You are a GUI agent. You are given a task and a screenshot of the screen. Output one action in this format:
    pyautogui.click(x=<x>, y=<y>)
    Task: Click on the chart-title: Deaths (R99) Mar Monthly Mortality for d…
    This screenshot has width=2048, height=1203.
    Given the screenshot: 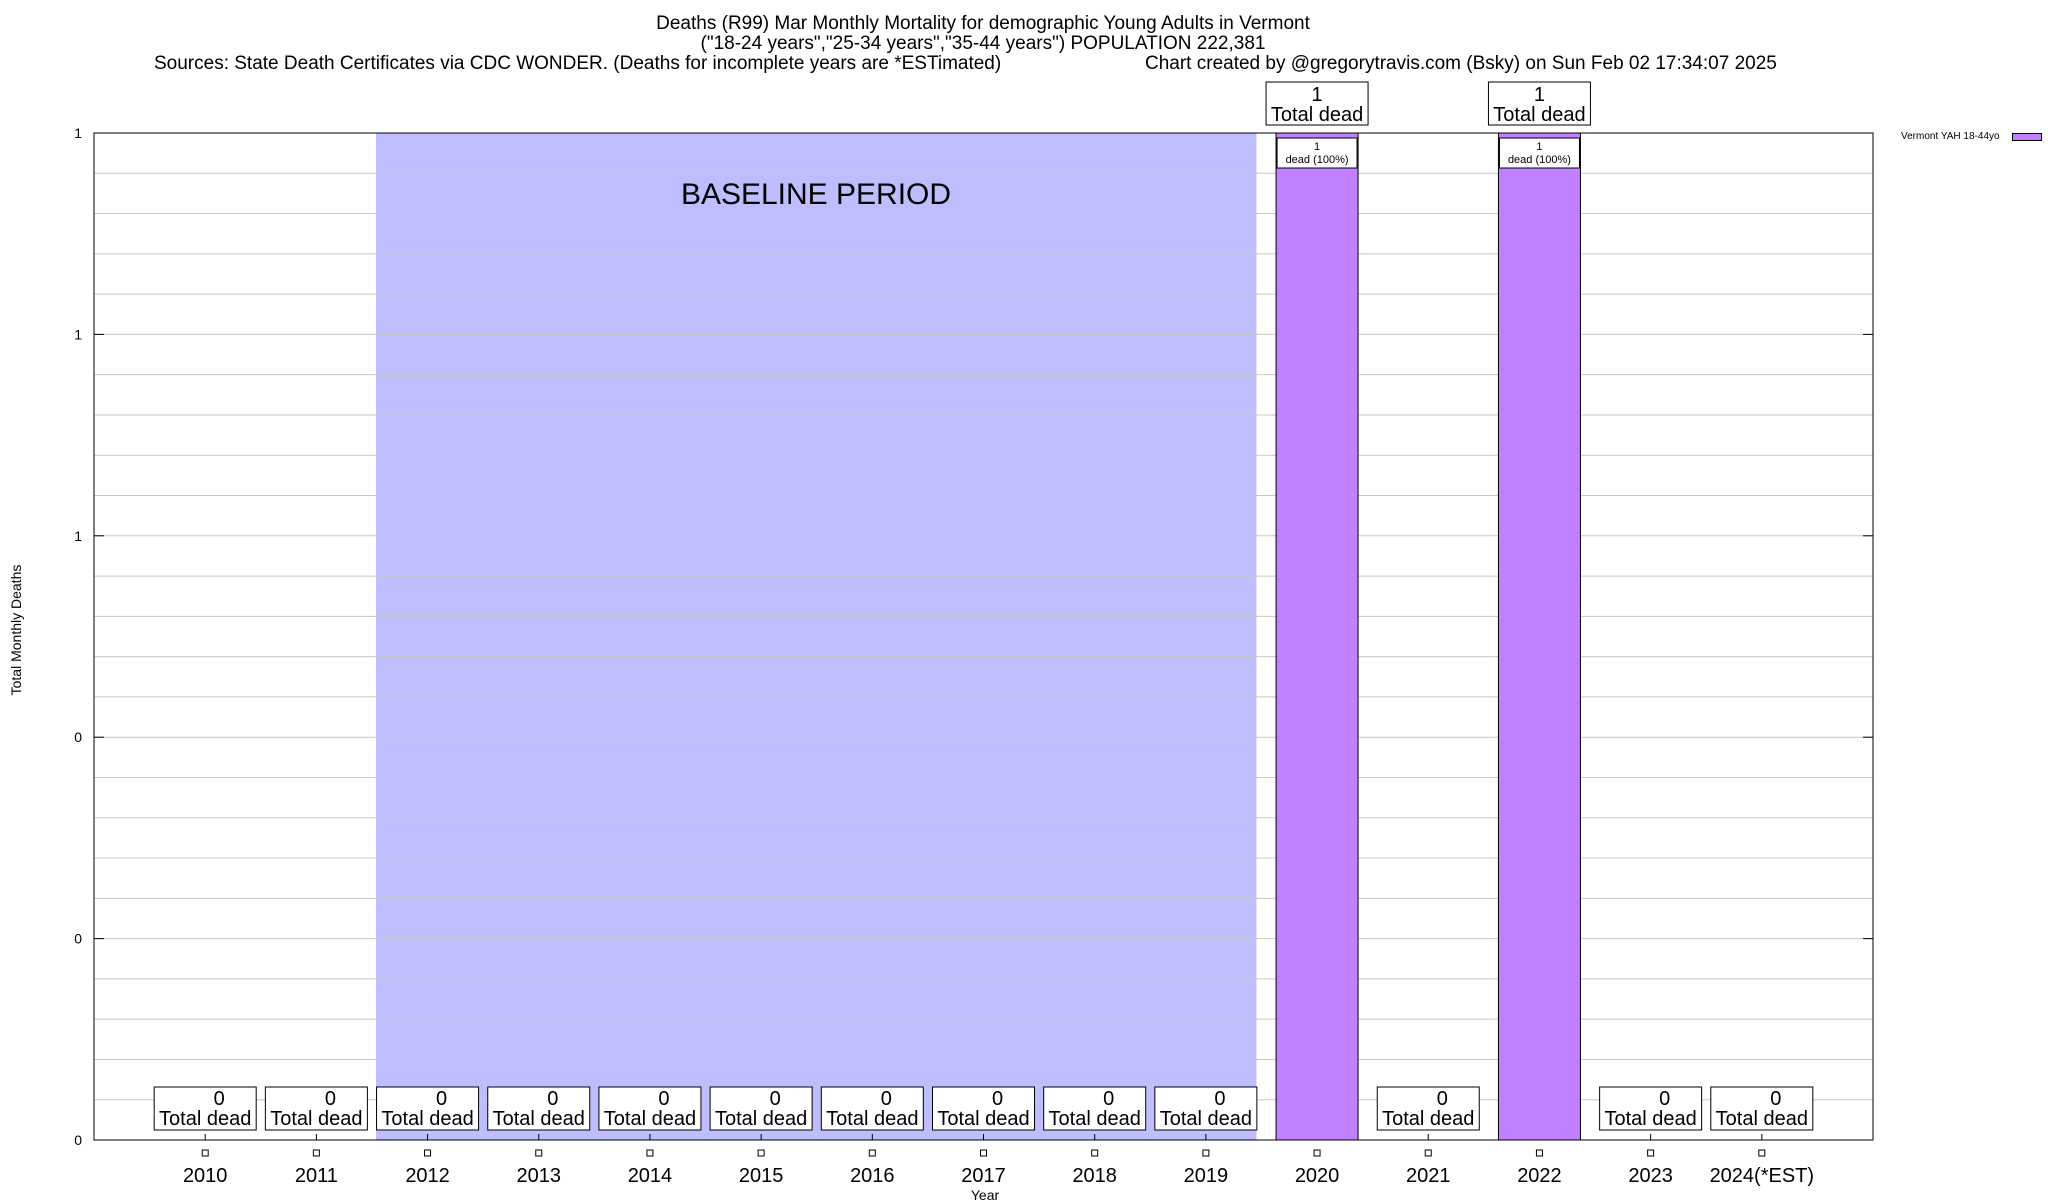 What is the action you would take?
    pyautogui.click(x=983, y=23)
    